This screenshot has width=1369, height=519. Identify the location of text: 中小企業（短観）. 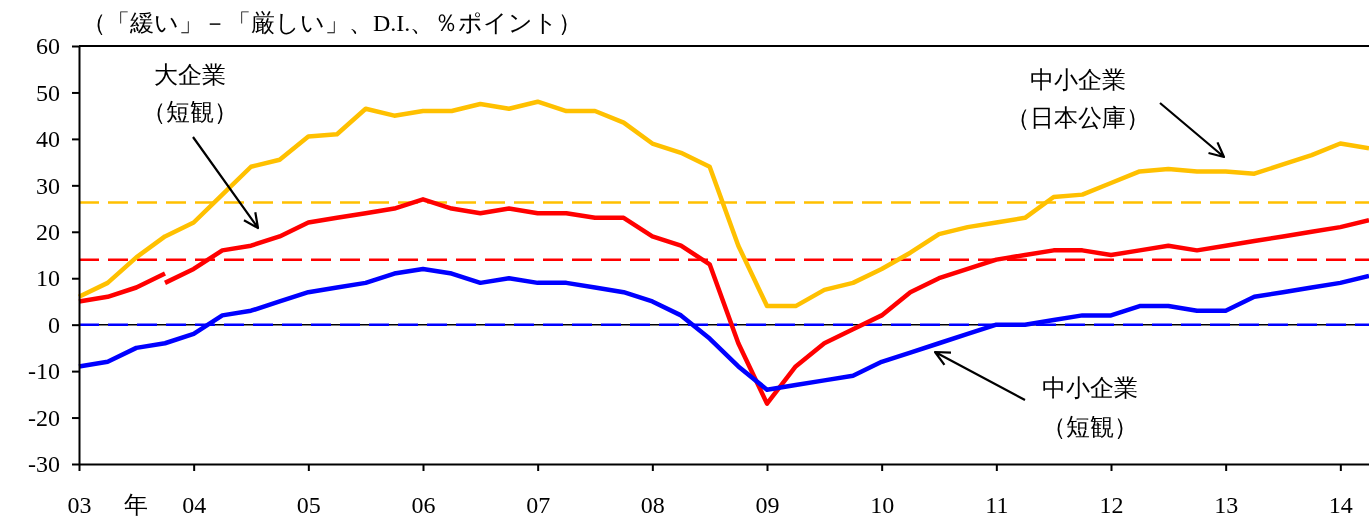
(1090, 408).